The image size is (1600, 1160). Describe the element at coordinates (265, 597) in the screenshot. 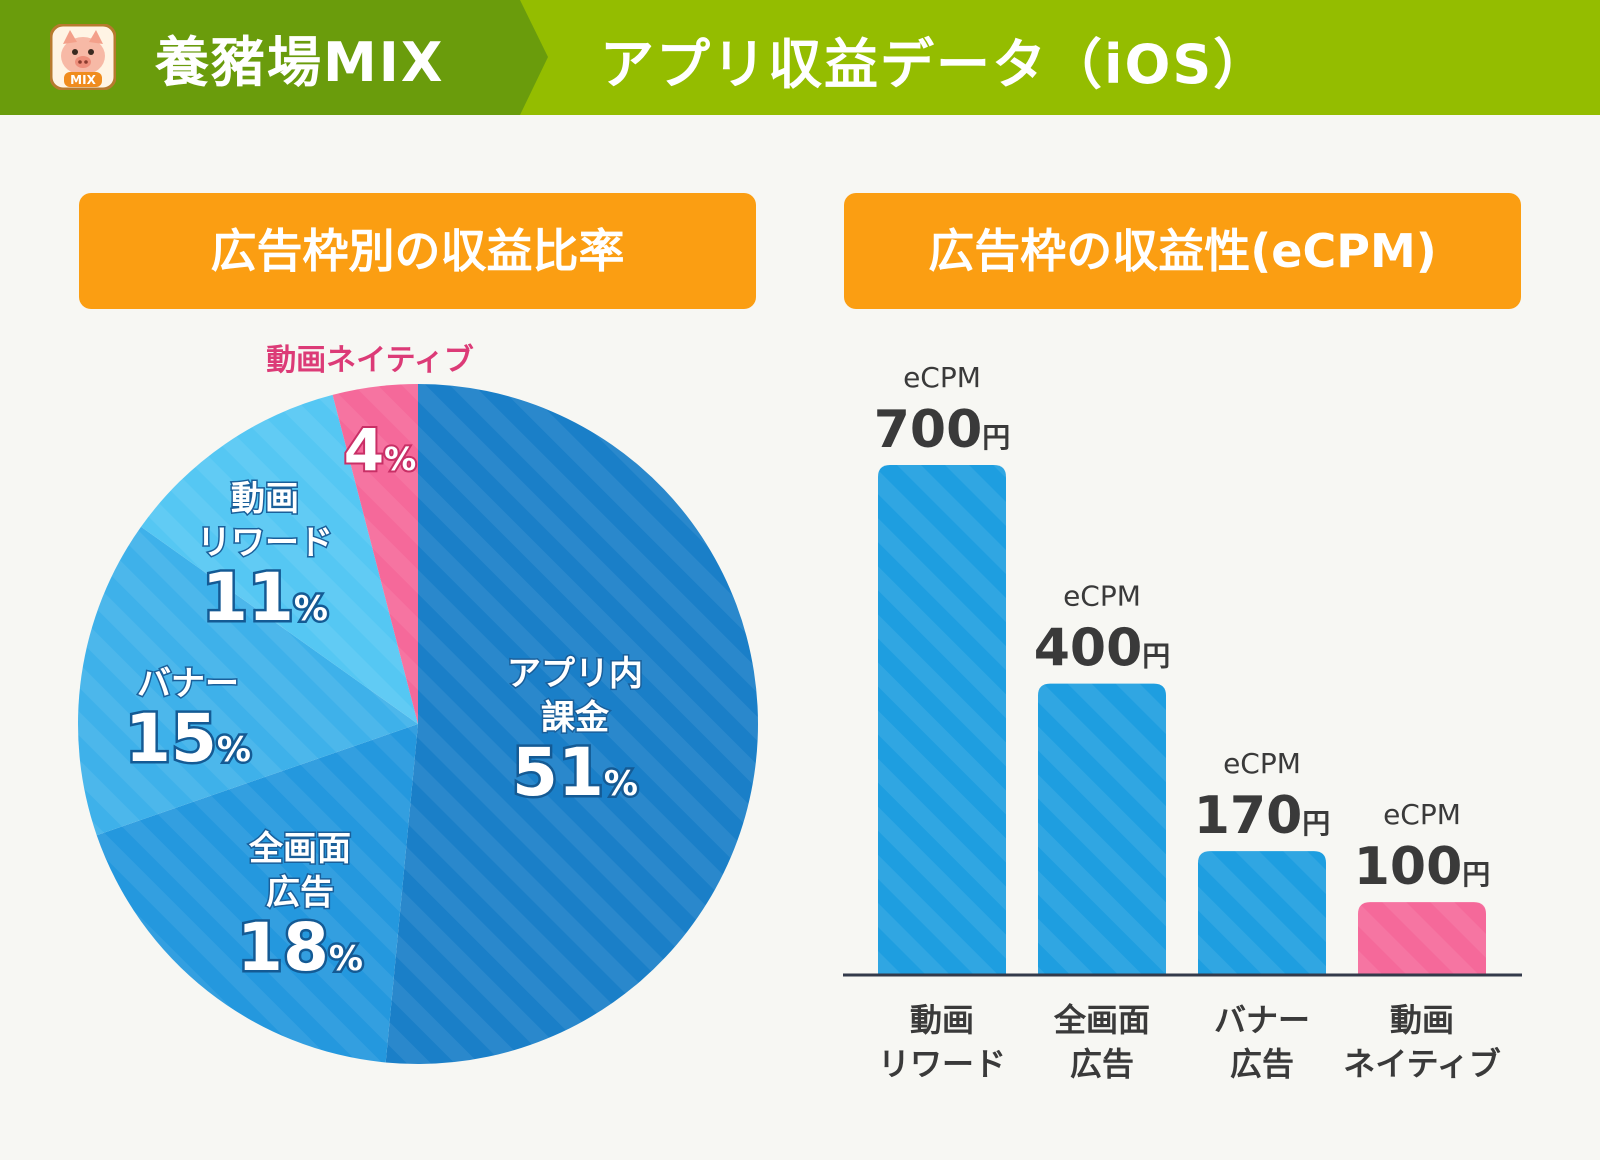

I see `pie-slice-value: 11%` at that location.